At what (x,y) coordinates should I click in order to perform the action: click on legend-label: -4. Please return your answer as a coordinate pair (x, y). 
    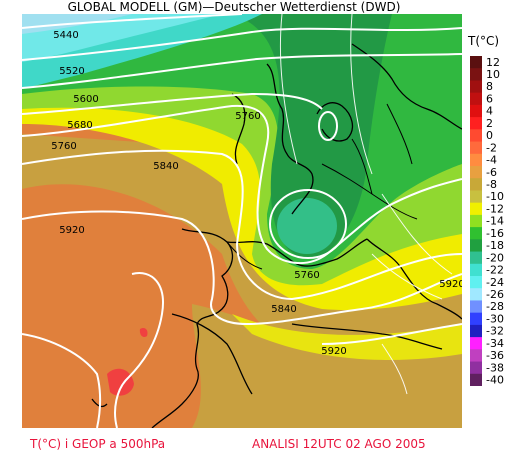
    Looking at the image, I should click on (491, 160).